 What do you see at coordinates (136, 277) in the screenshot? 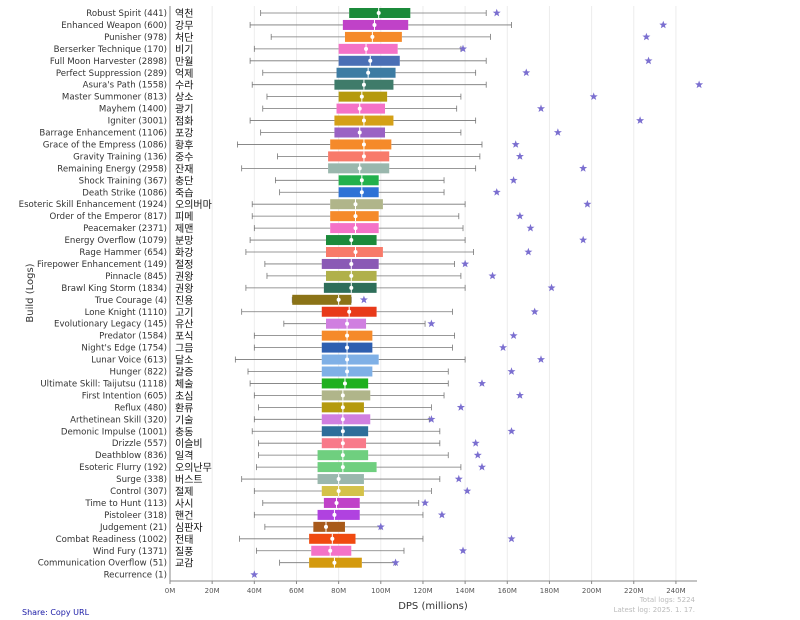
I see `build-label: Pinnacle (845)` at bounding box center [136, 277].